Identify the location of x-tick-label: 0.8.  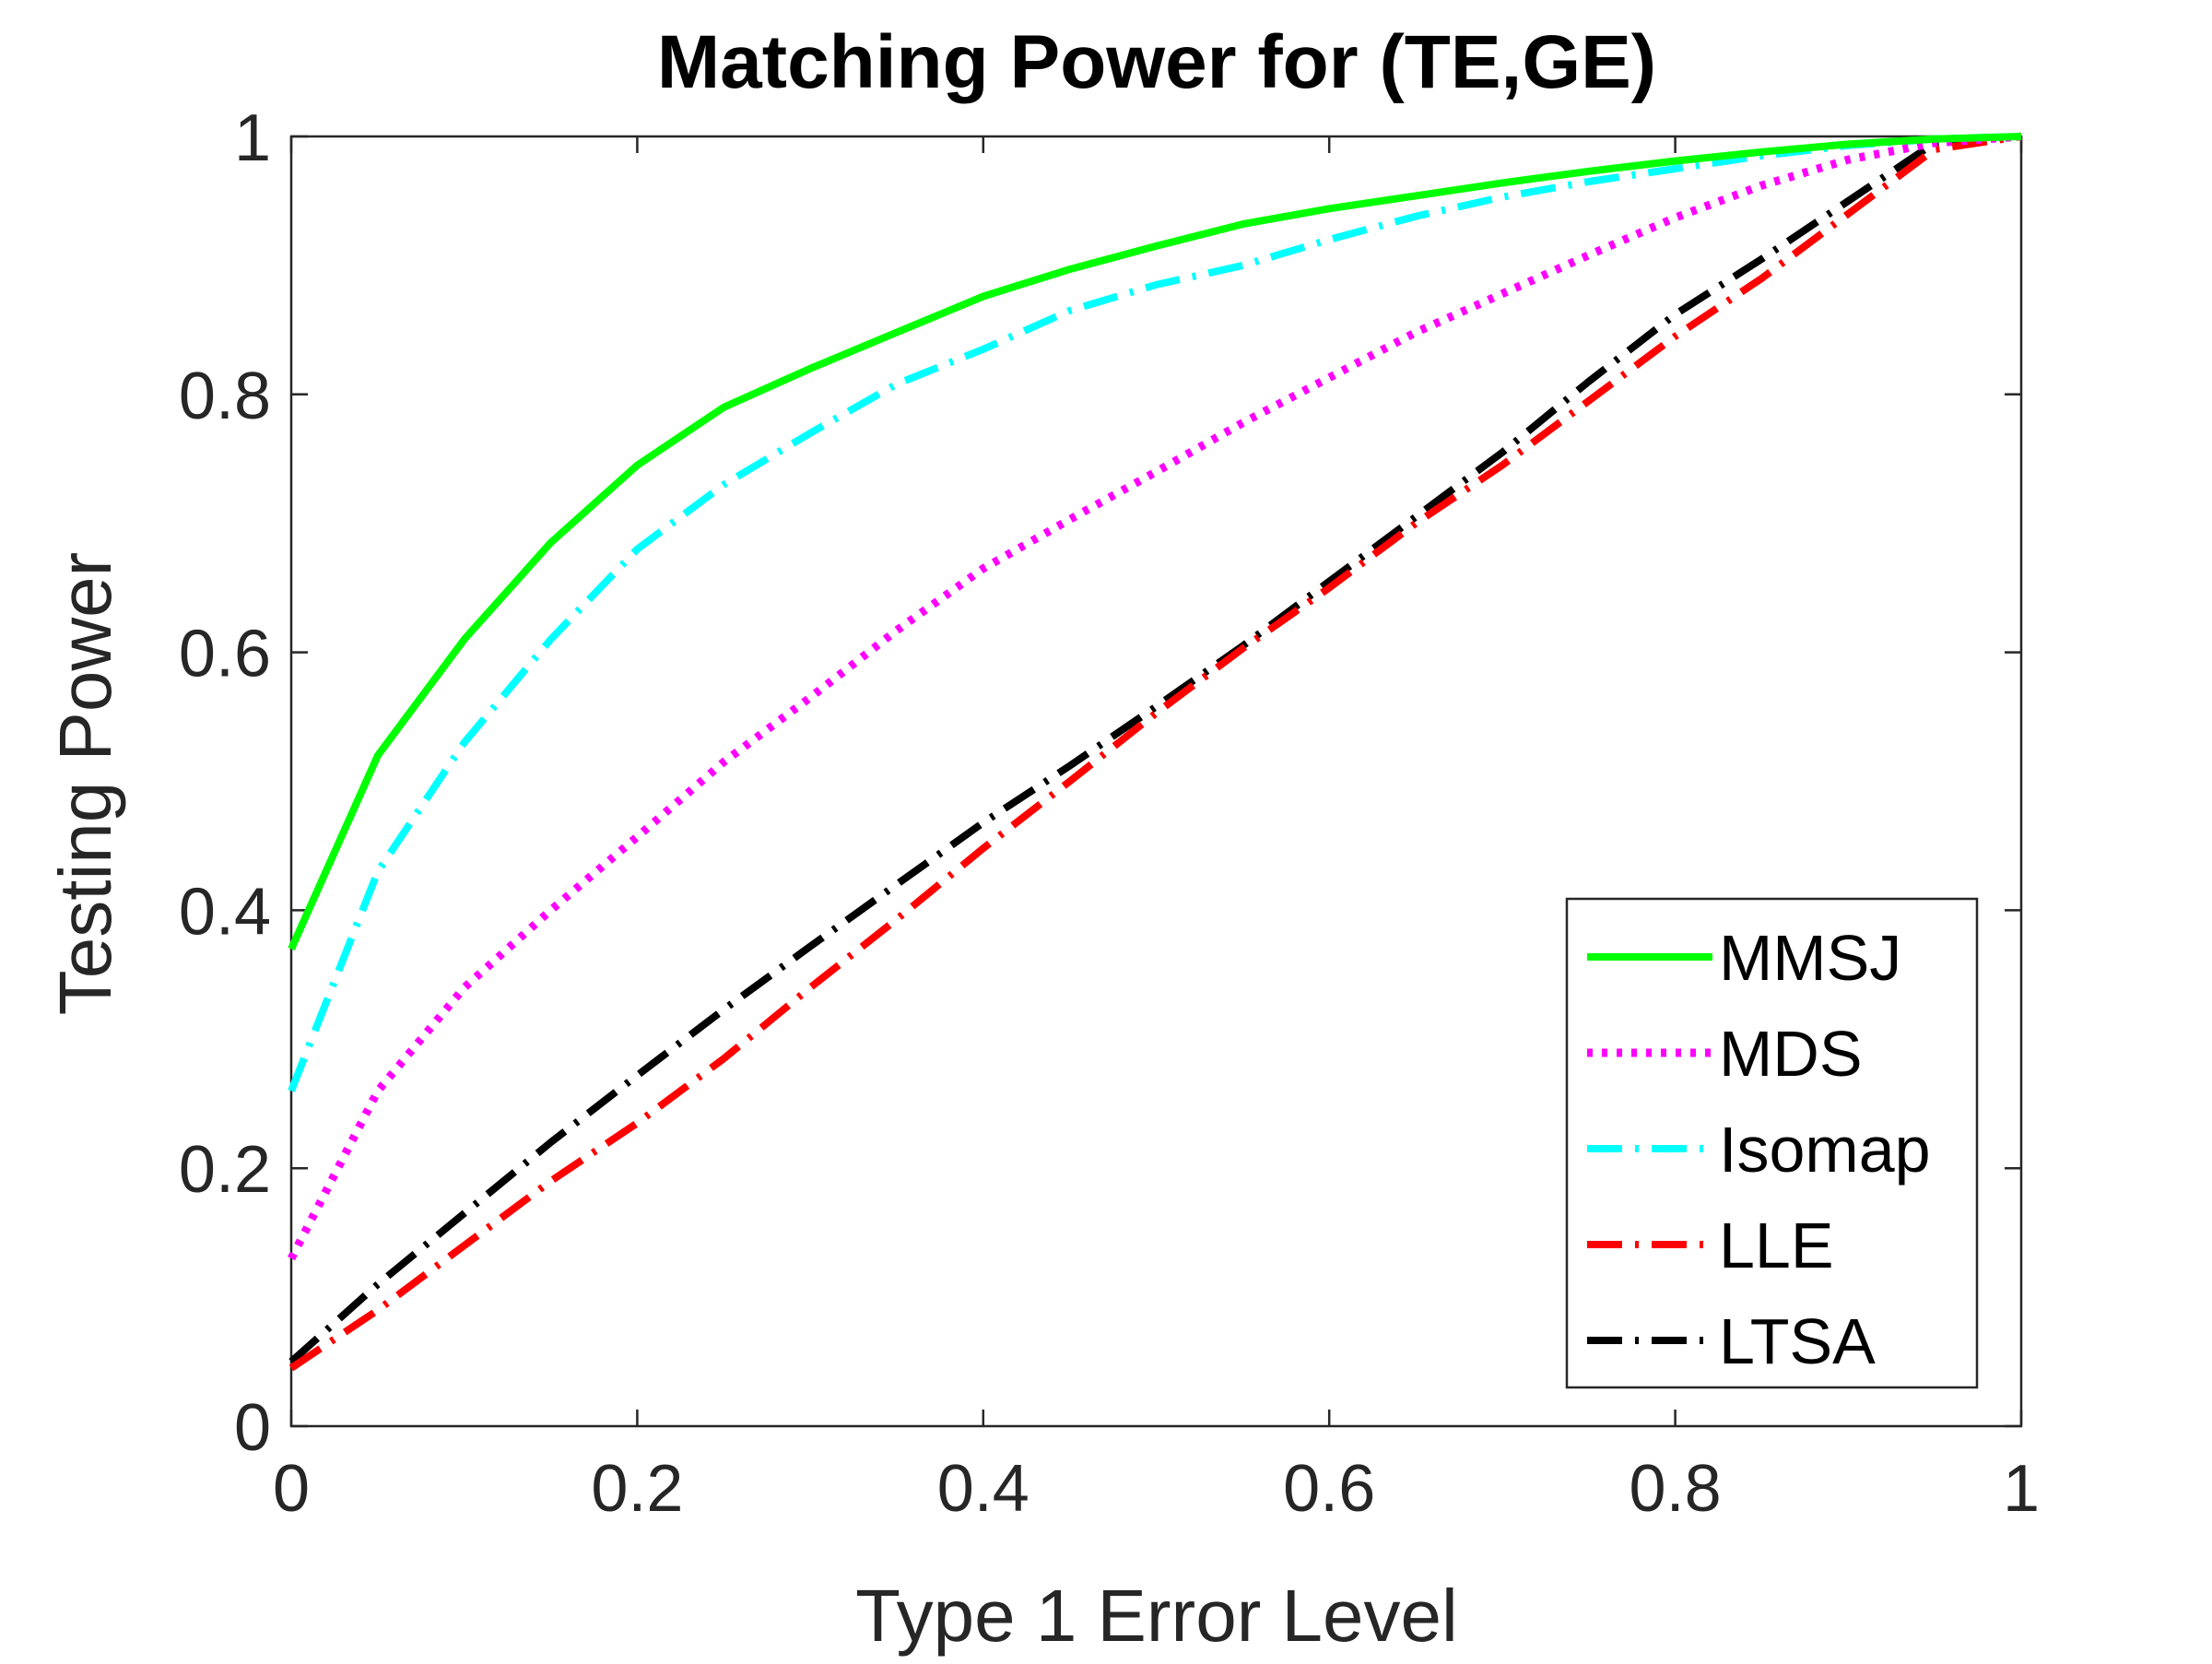
(1676, 1489).